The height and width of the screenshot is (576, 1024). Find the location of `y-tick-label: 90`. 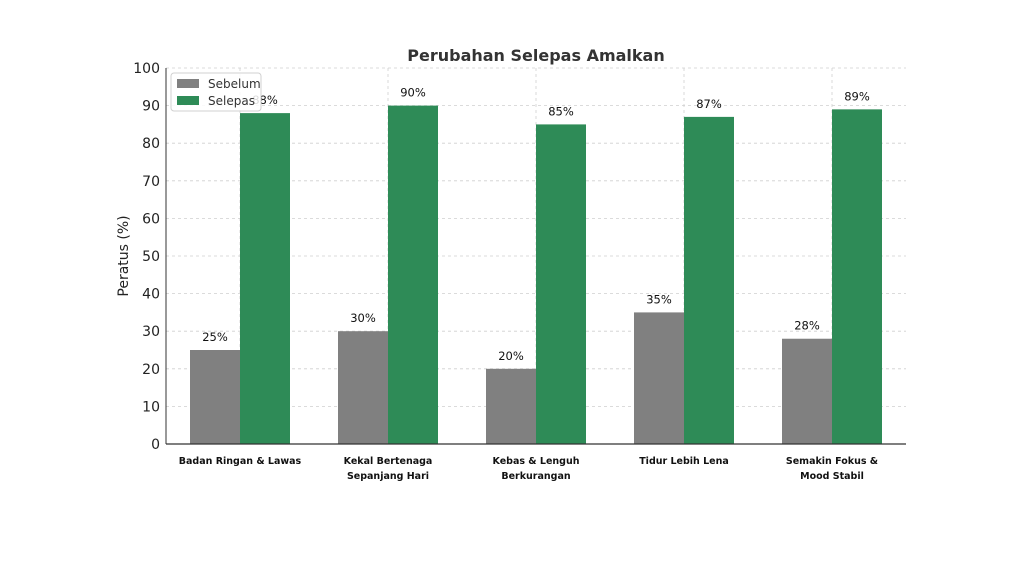

y-tick-label: 90 is located at coordinates (151, 107).